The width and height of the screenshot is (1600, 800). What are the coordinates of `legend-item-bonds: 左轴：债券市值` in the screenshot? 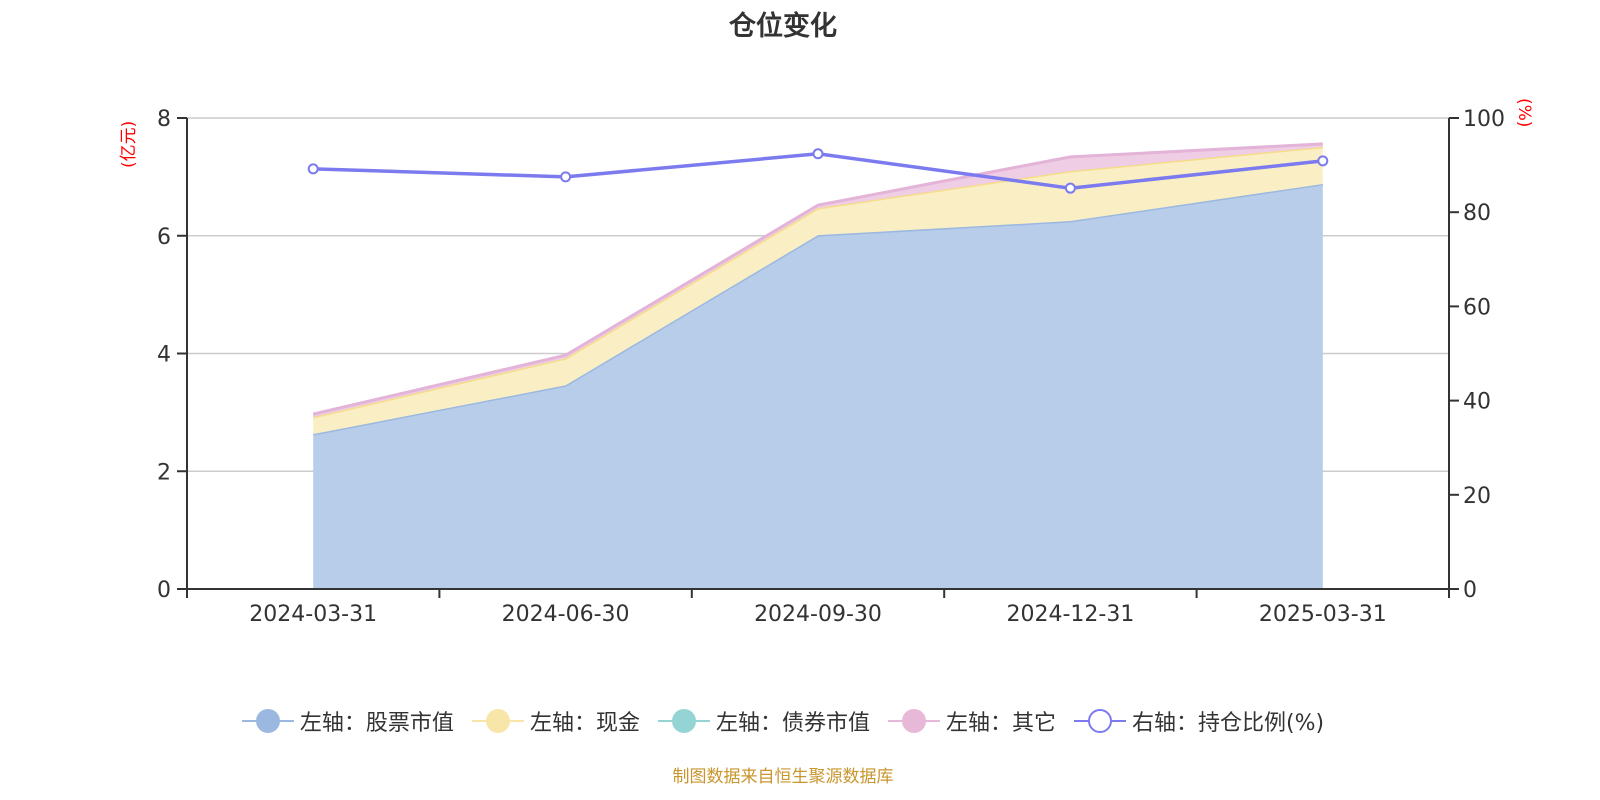 It's located at (763, 721).